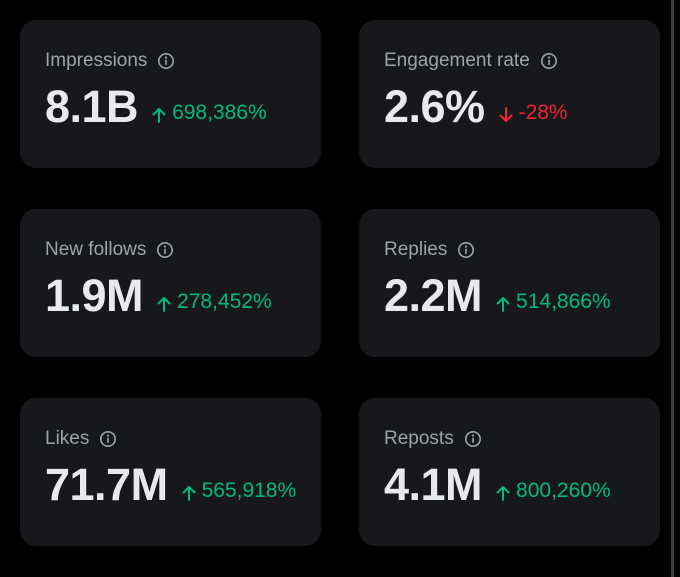 The height and width of the screenshot is (577, 680). Describe the element at coordinates (96, 60) in the screenshot. I see `metric-label: Impressions` at that location.